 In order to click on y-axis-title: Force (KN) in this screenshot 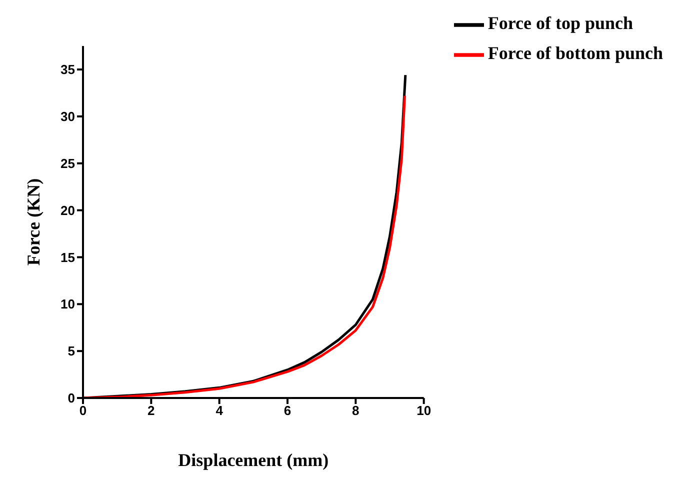, I will do `click(33, 222)`.